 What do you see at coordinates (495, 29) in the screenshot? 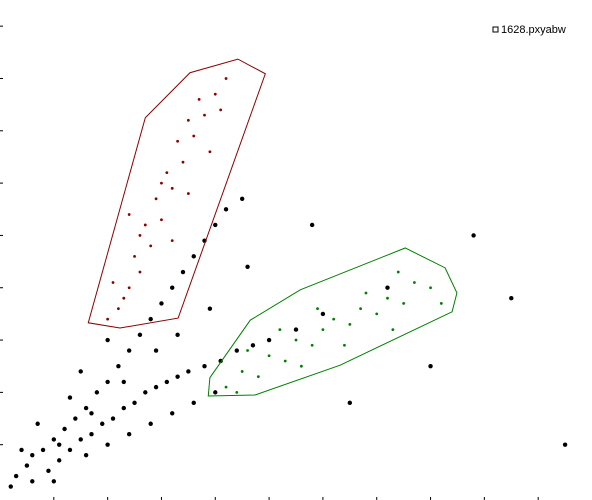
I see `legend-swatch` at bounding box center [495, 29].